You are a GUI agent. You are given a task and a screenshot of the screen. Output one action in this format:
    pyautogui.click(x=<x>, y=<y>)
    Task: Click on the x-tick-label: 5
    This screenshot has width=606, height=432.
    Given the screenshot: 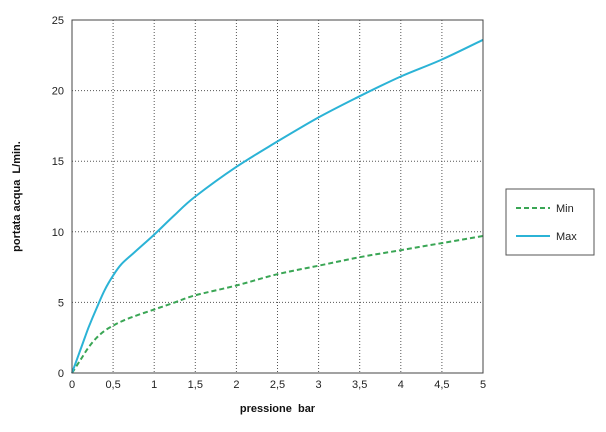 What is the action you would take?
    pyautogui.click(x=483, y=385)
    